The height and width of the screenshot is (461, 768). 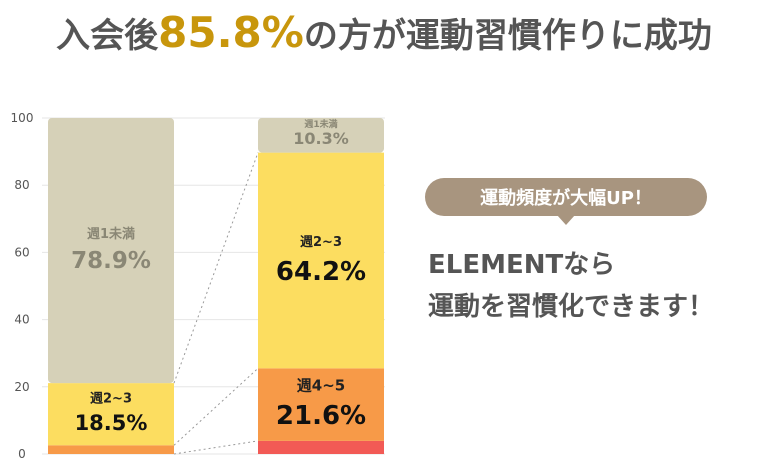 I want to click on segment-value: 10.3%, so click(x=321, y=138).